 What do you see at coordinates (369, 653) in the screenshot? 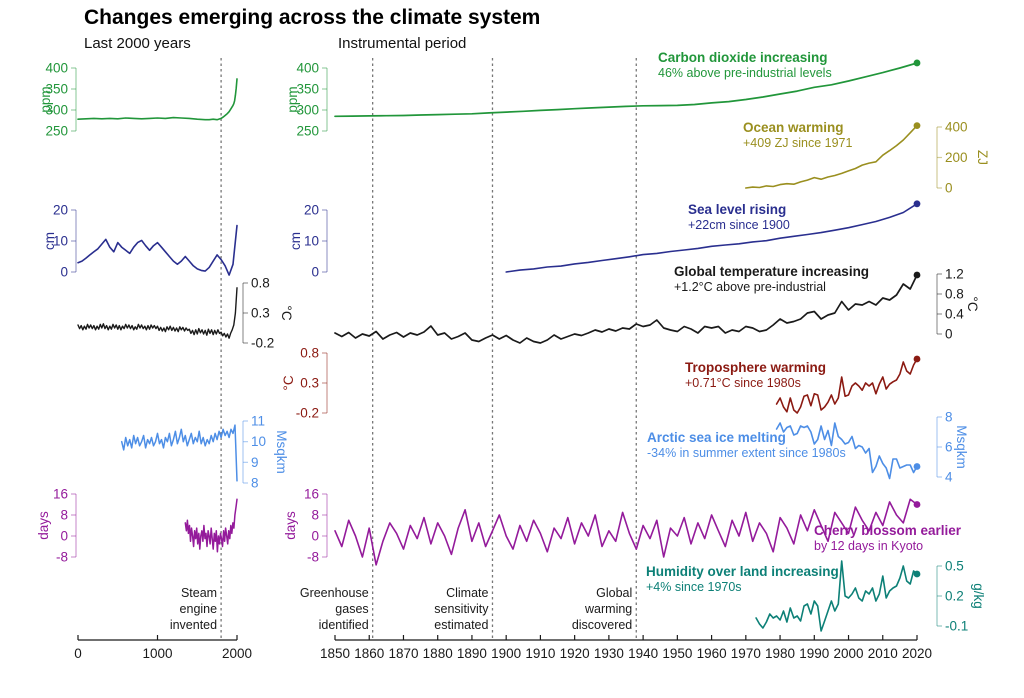
I see `x-axis-tick-label: 1860` at bounding box center [369, 653].